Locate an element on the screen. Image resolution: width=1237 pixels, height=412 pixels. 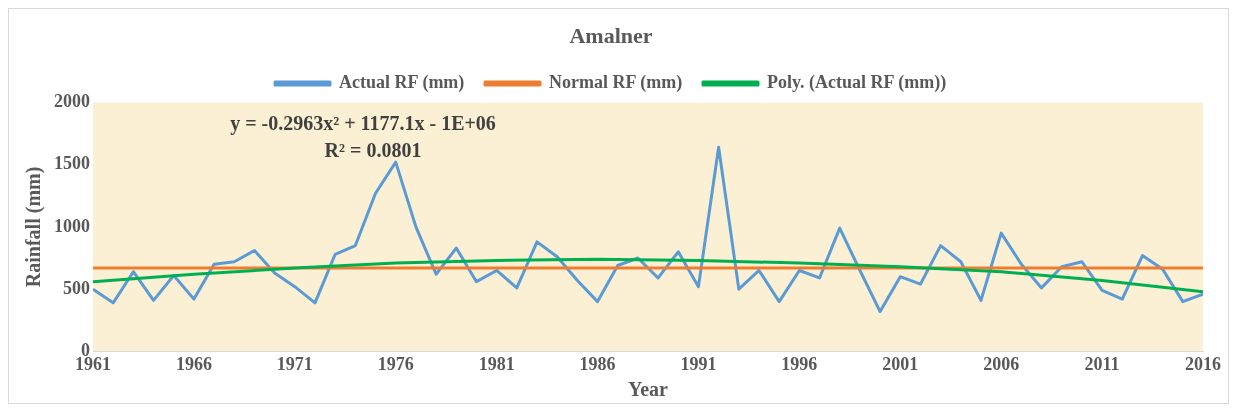
x-tick-label: 2001 is located at coordinates (900, 363).